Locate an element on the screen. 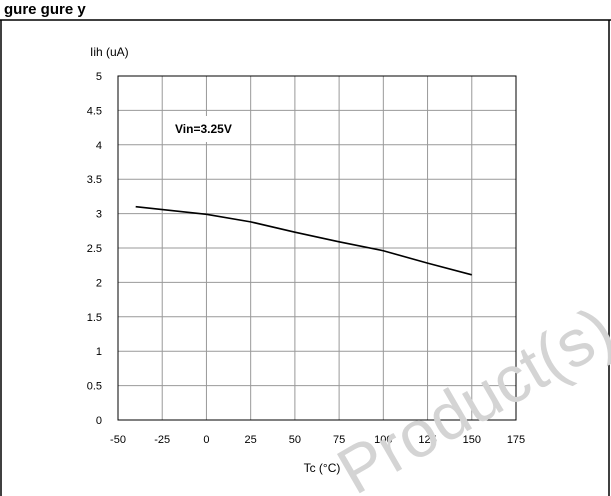 The image size is (611, 496). y-tick-label: 4 is located at coordinates (99, 146).